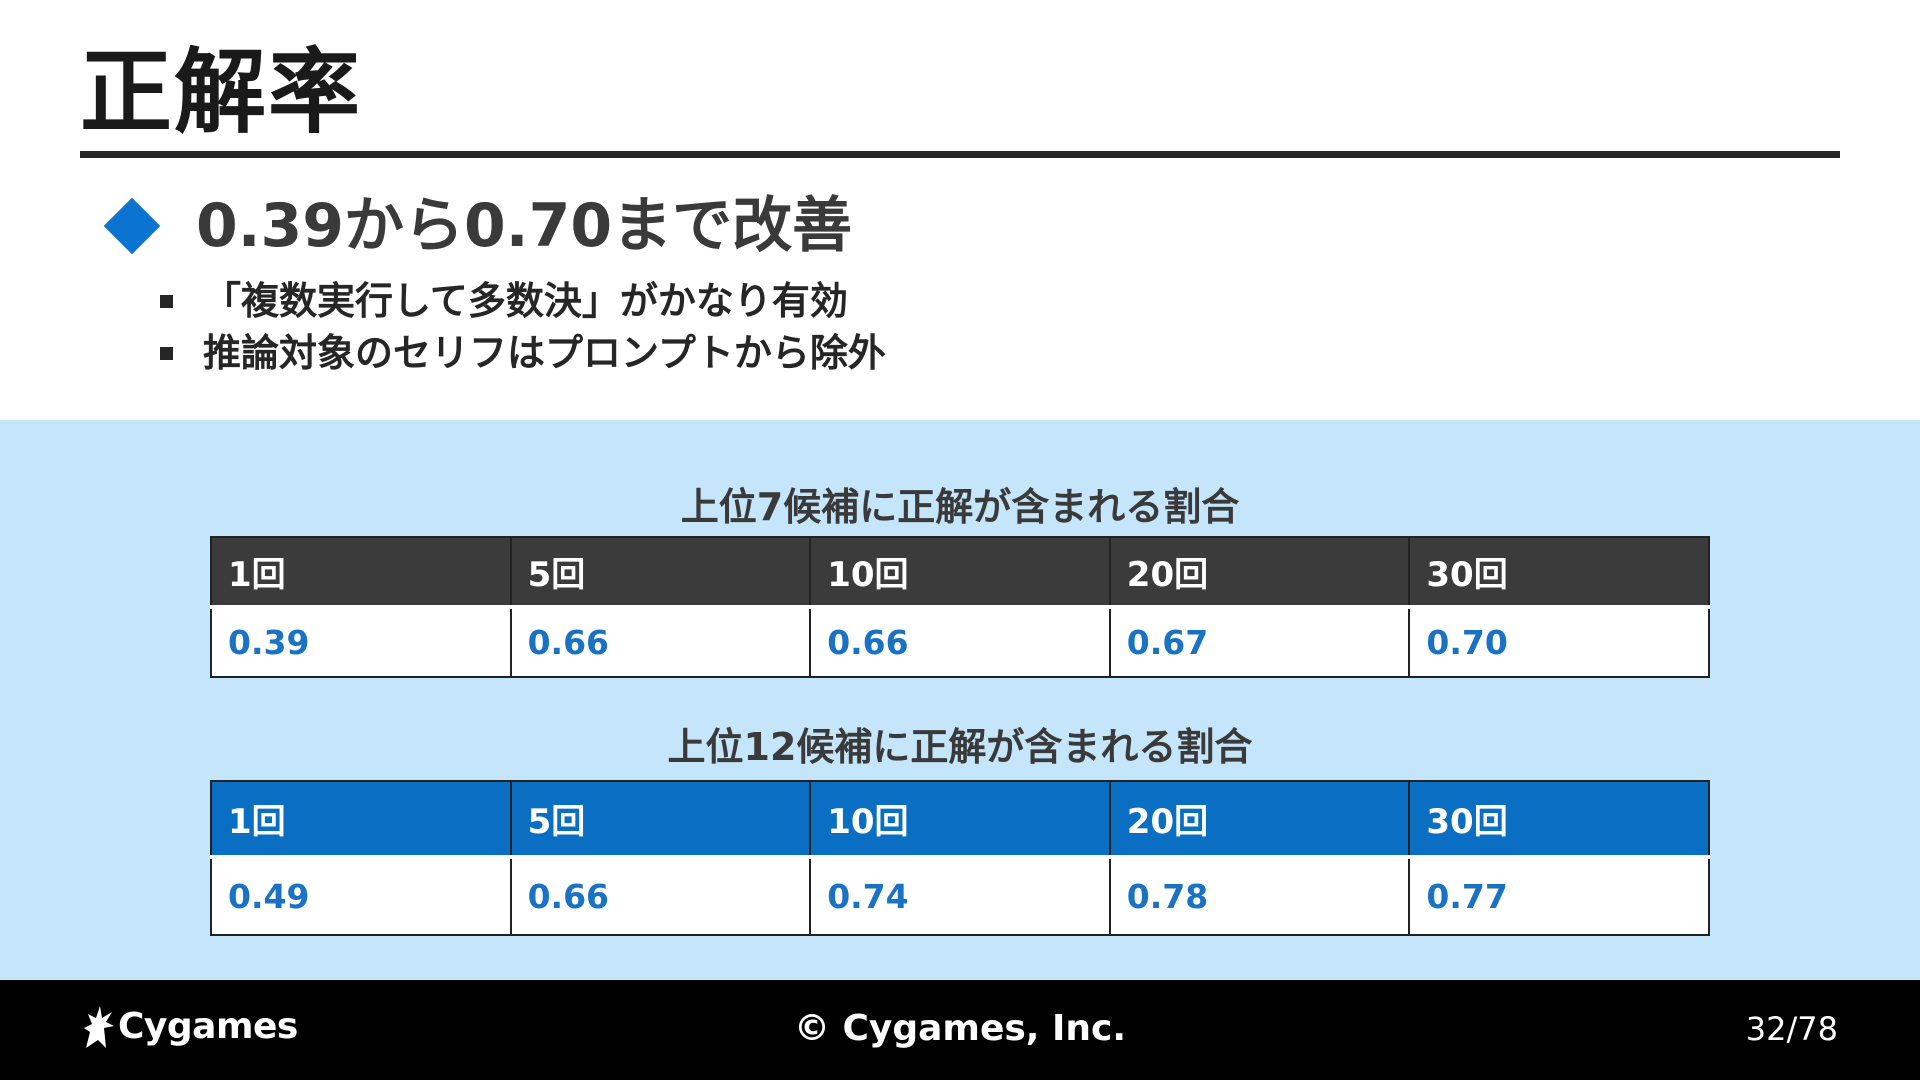 The image size is (1920, 1080). I want to click on sub-bullet: 推論対象のセリフはプロンプトから除外, so click(523, 353).